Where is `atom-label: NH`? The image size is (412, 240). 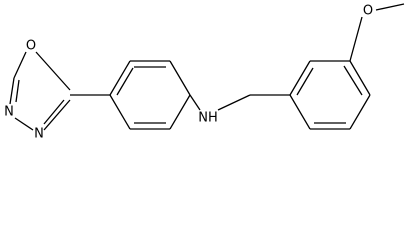
atom-label: NH is located at coordinates (208, 118).